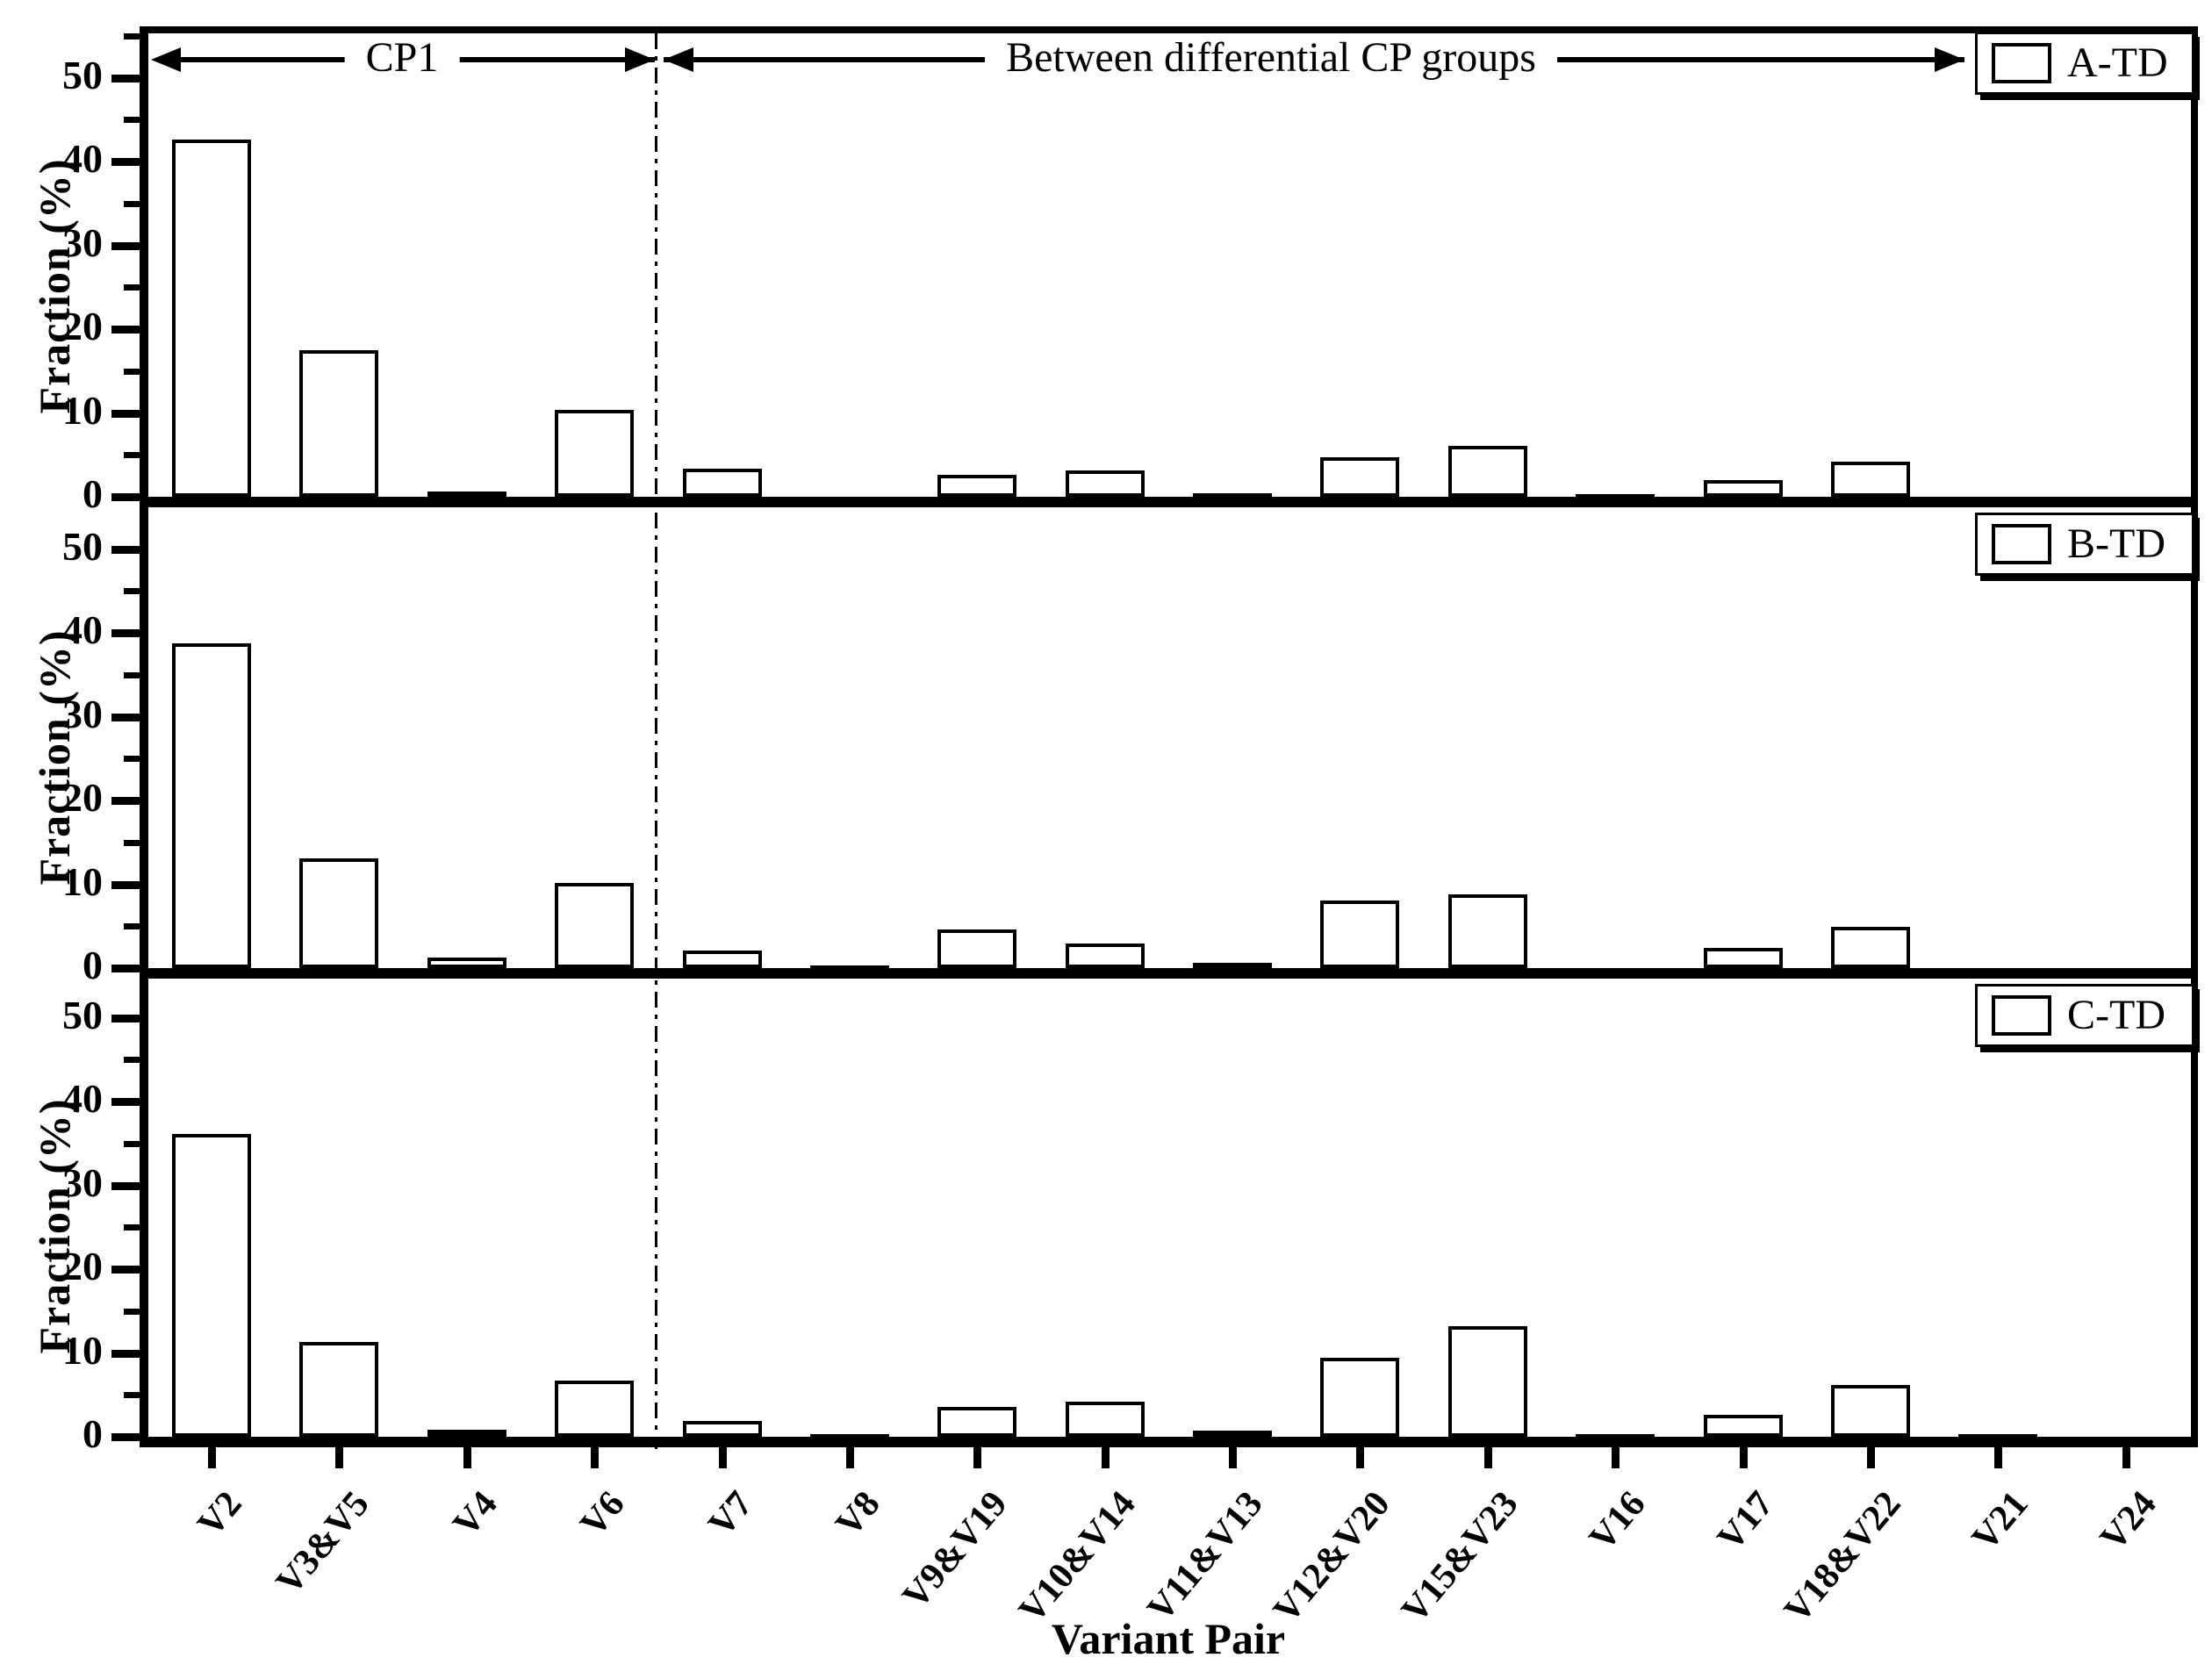 The height and width of the screenshot is (1679, 2212). What do you see at coordinates (1105, 483) in the screenshot?
I see `bar-A-TD-V10&V14` at bounding box center [1105, 483].